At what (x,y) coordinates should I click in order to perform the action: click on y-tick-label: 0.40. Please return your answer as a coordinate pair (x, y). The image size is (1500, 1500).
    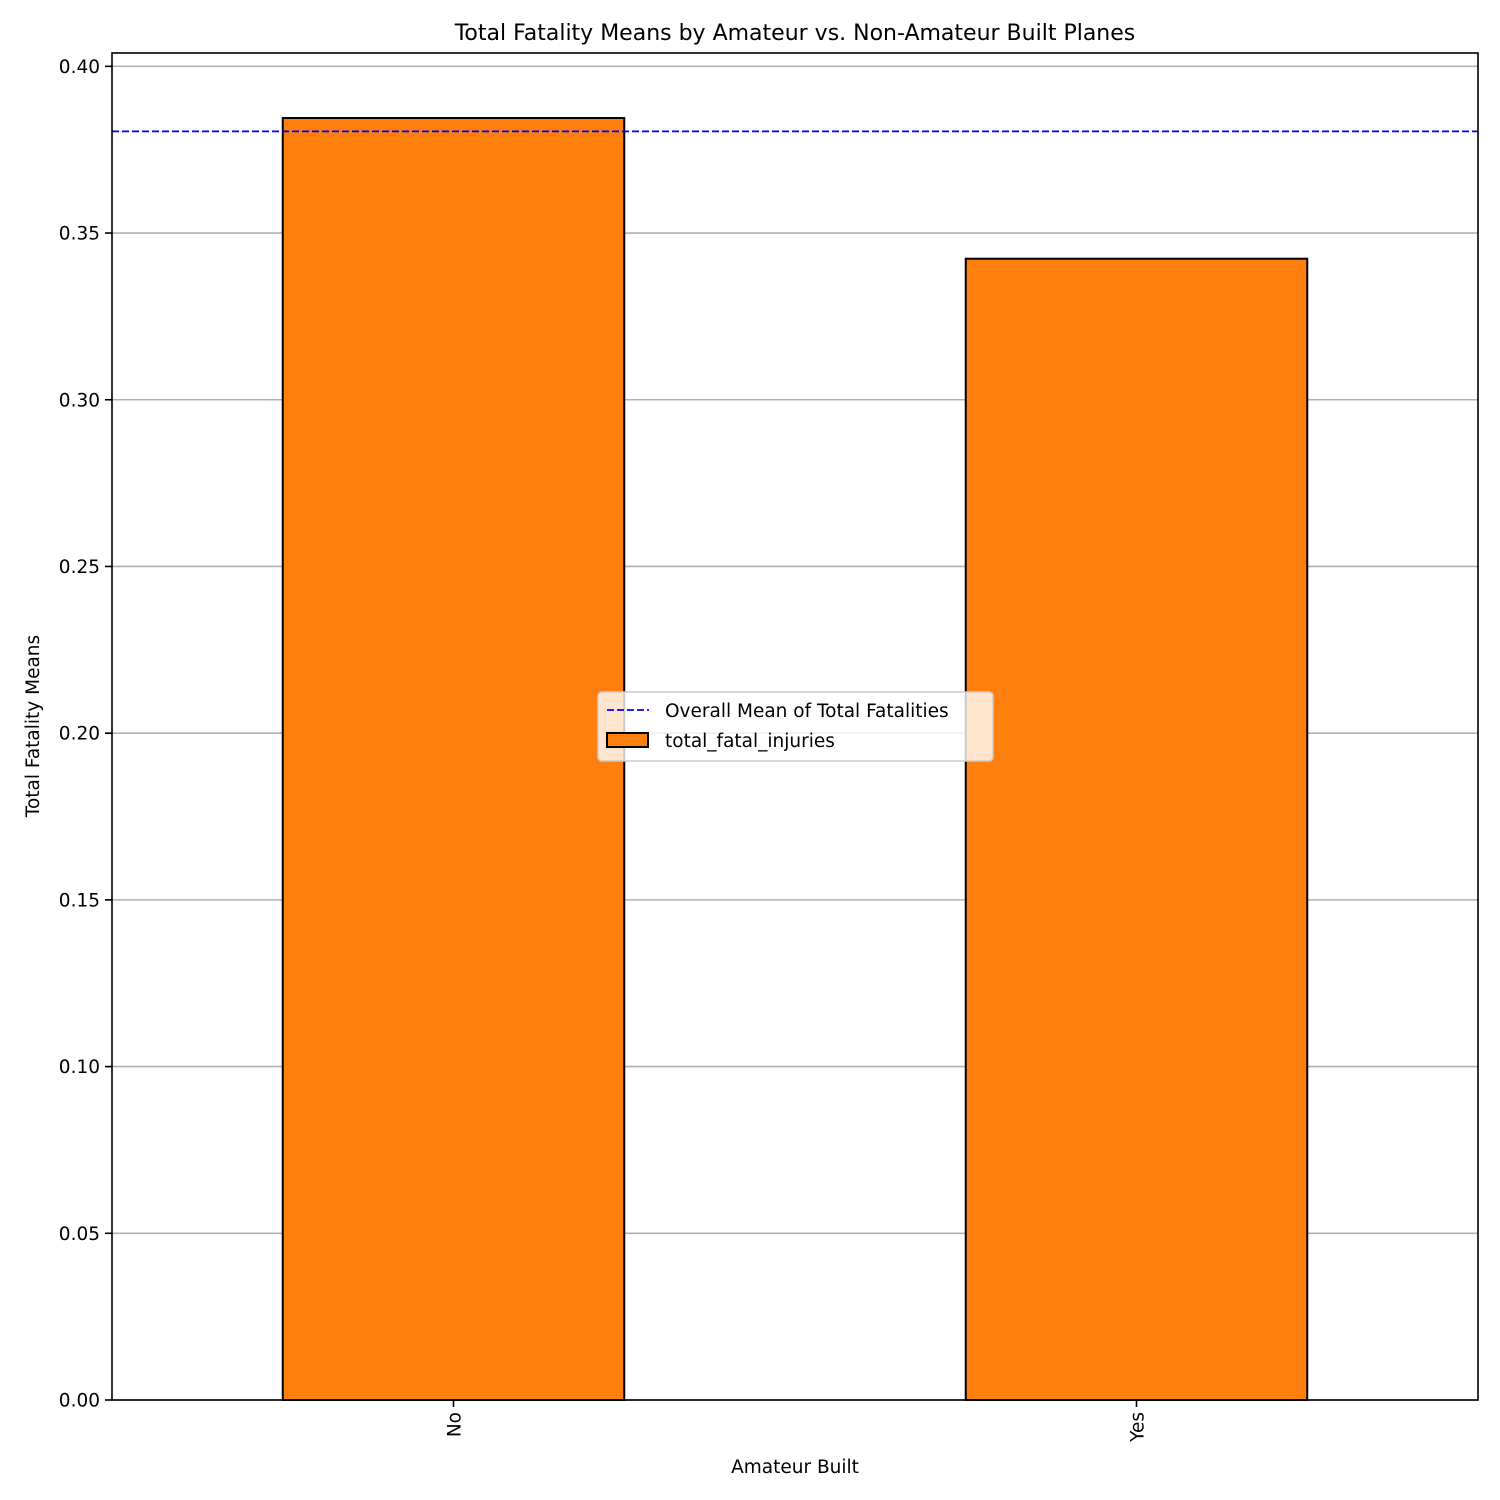
    Looking at the image, I should click on (79, 67).